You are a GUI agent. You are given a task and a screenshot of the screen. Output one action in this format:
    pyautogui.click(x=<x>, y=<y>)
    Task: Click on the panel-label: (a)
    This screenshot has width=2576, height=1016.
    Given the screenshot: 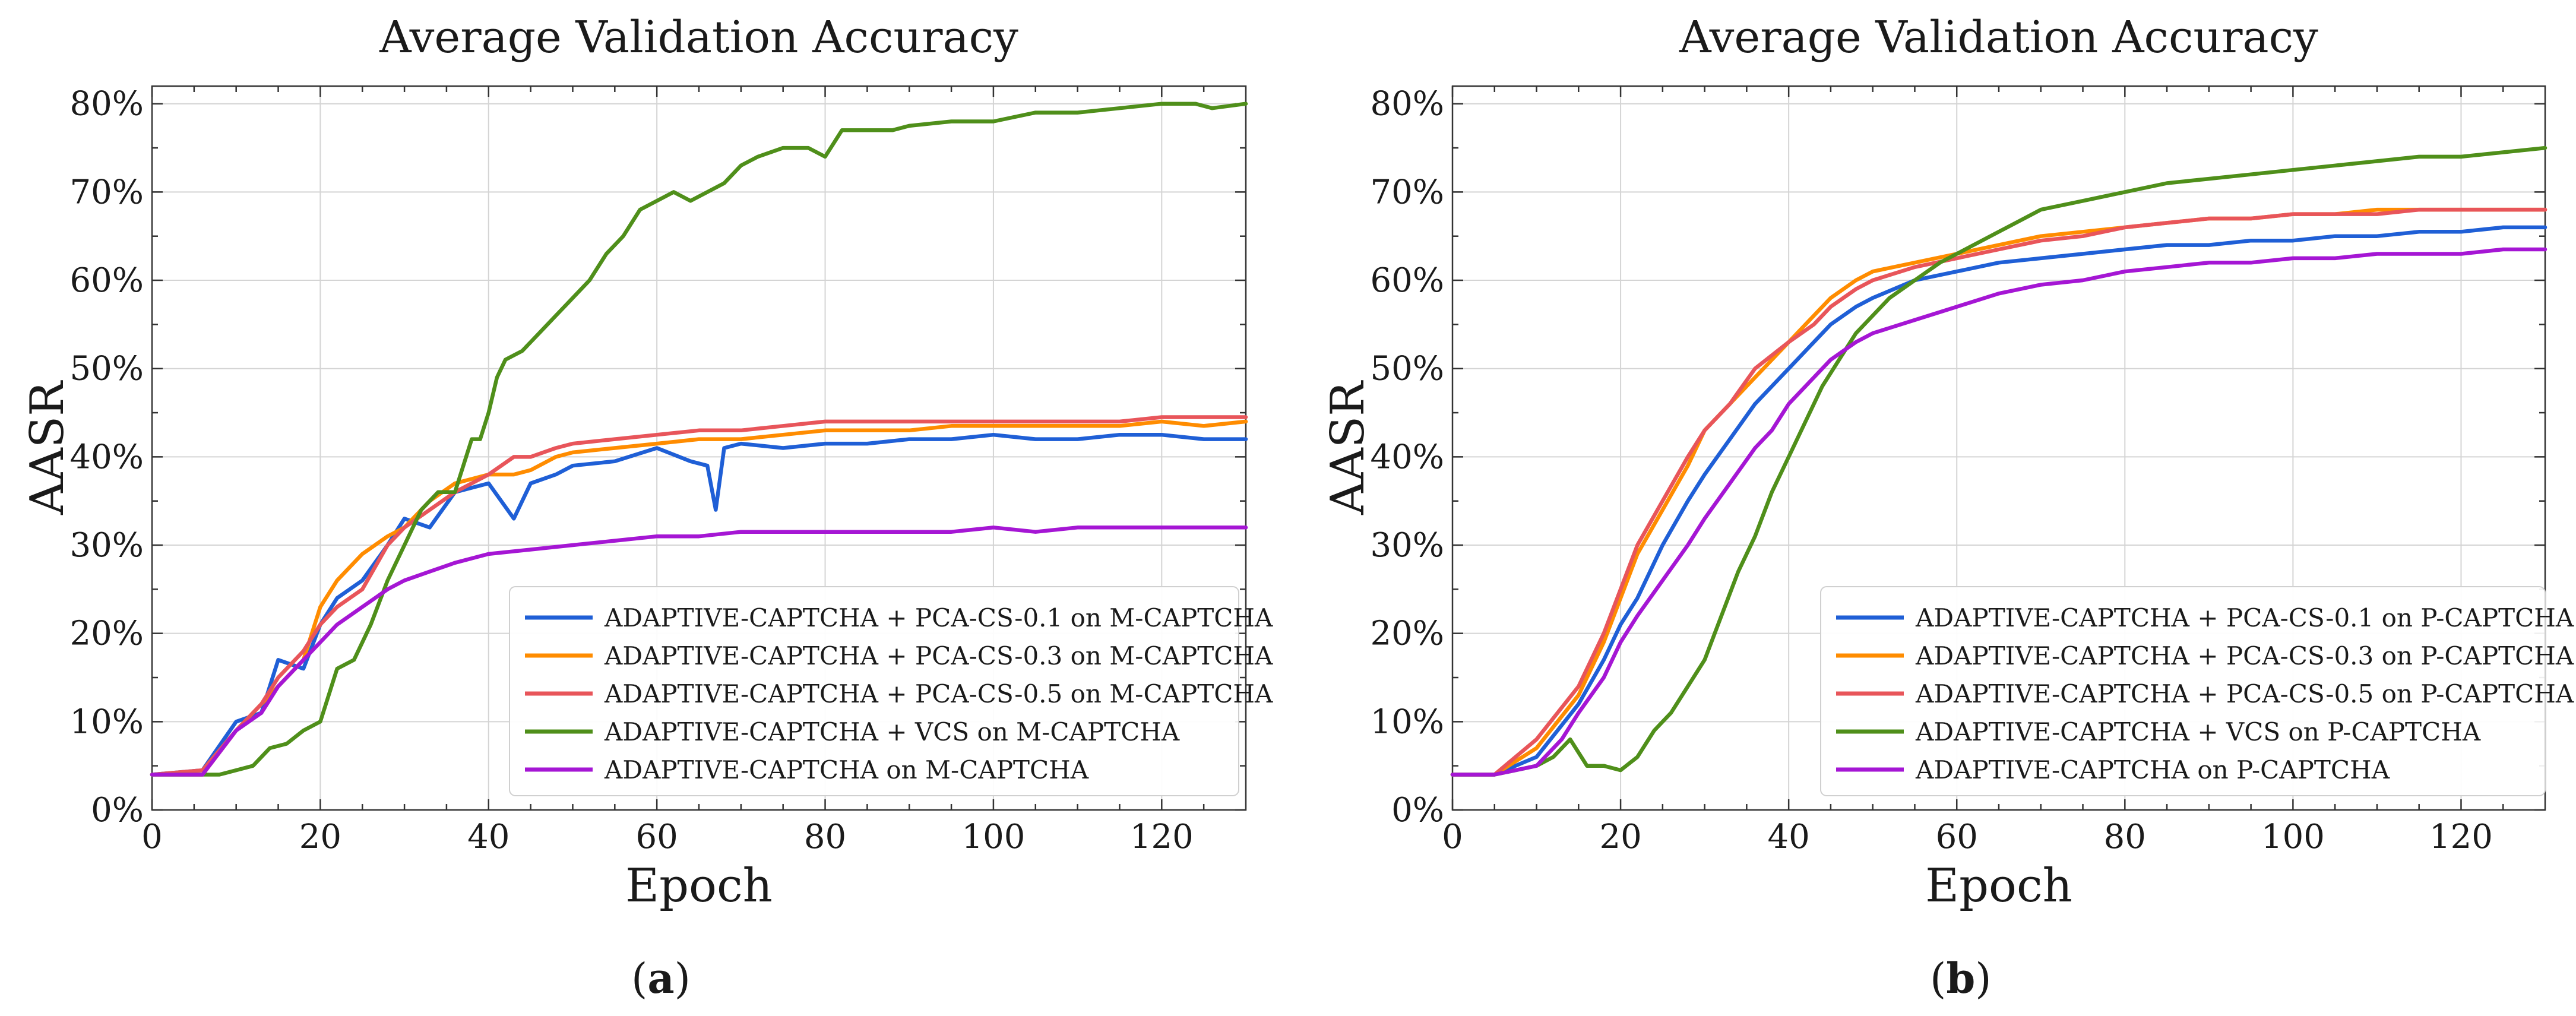 What is the action you would take?
    pyautogui.click(x=661, y=978)
    